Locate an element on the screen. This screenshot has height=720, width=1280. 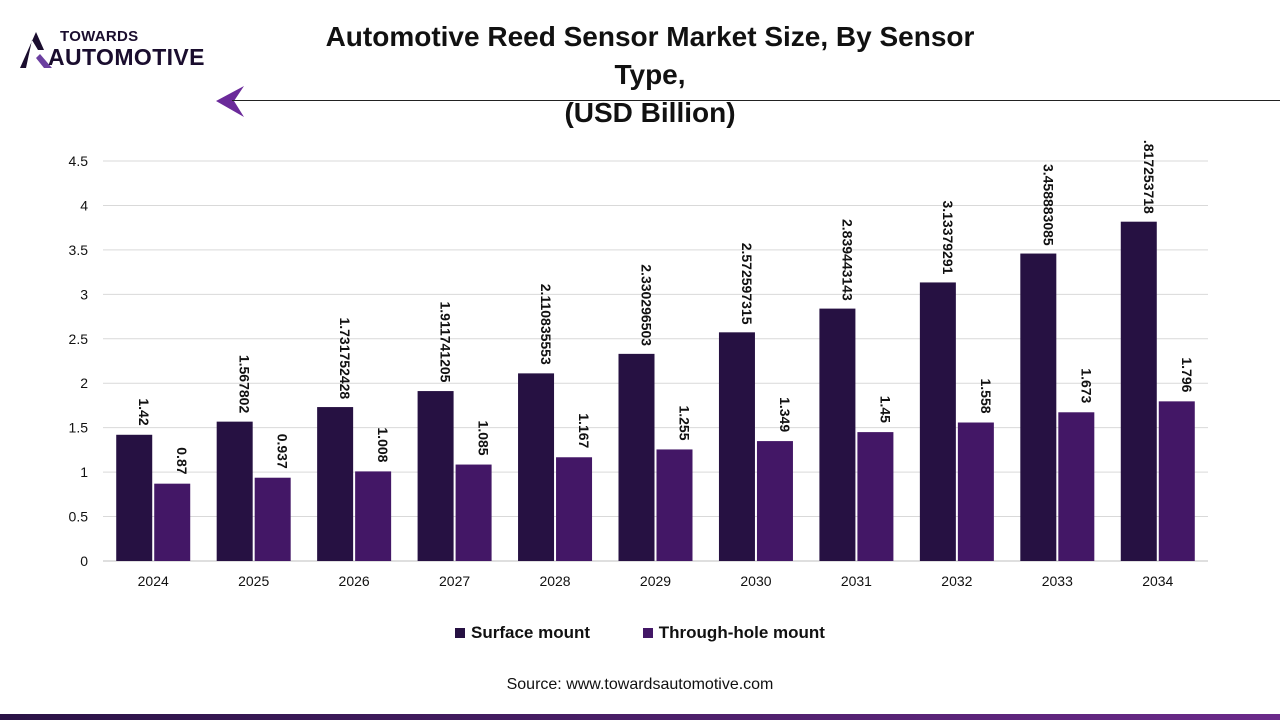
data-label: 2.330296503 is located at coordinates (647, 305).